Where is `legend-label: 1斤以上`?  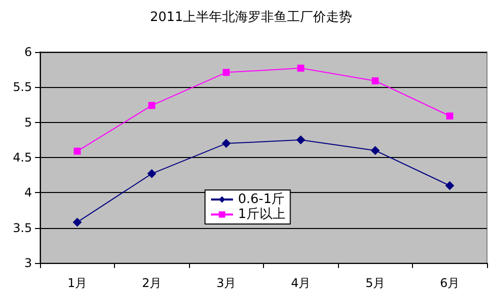 legend-label: 1斤以上 is located at coordinates (262, 214).